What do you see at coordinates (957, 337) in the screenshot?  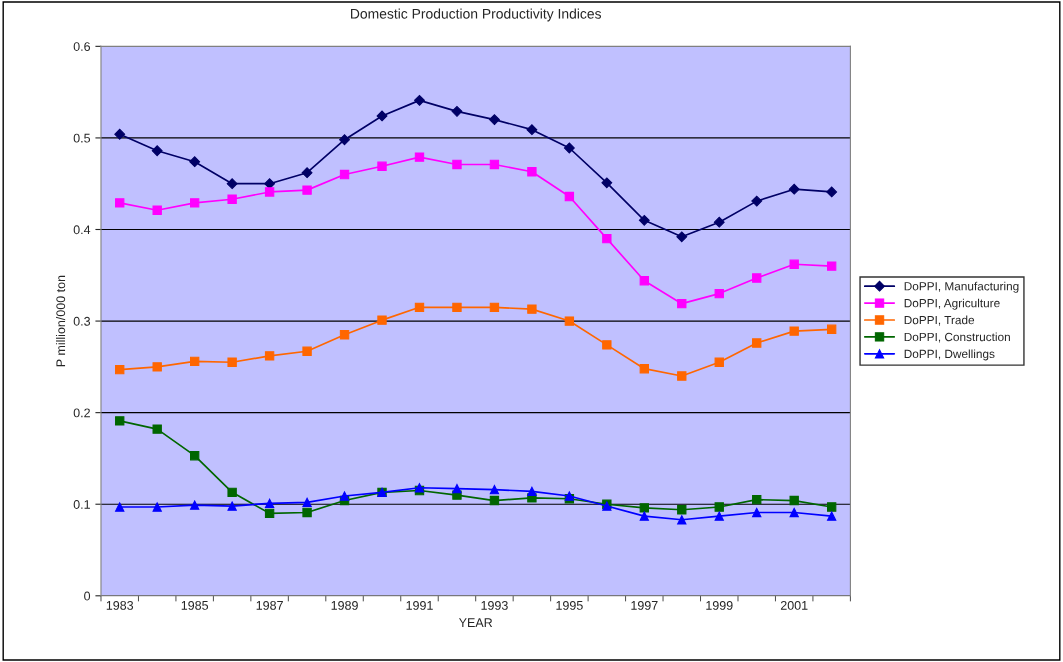 I see `legend-label: DoPPI, Construction` at bounding box center [957, 337].